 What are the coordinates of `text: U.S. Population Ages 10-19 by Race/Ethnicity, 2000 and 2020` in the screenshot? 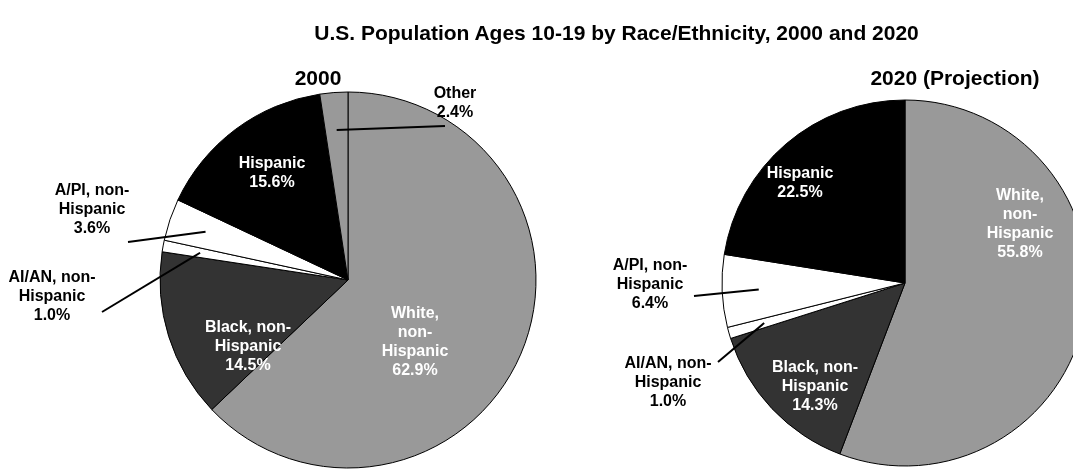 It's located at (616, 32).